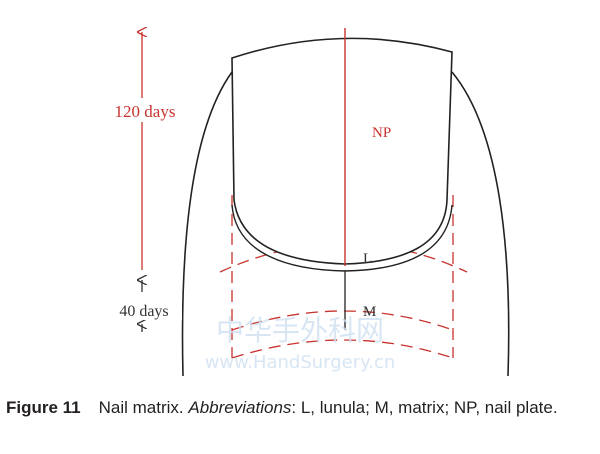  I want to click on duration-label: 120 days, so click(145, 111).